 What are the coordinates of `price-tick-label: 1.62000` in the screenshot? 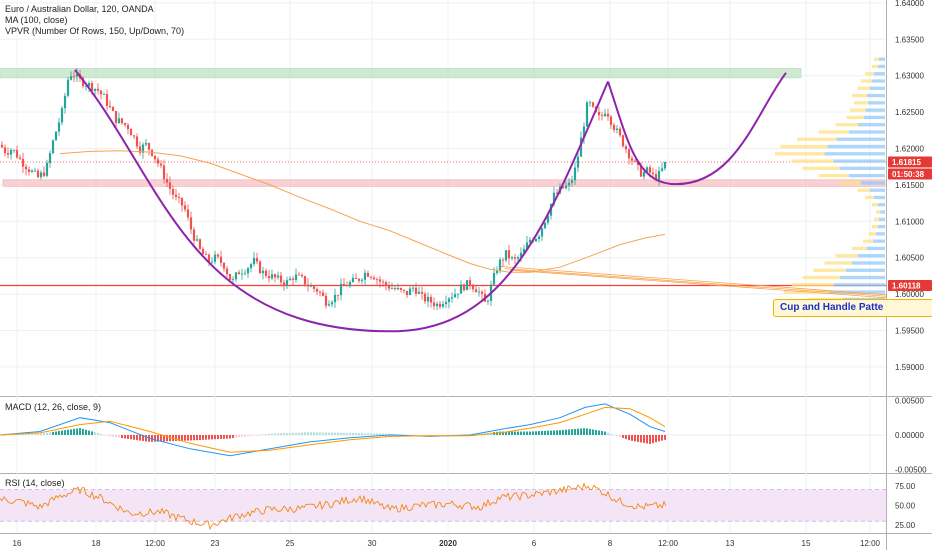 It's located at (909, 149).